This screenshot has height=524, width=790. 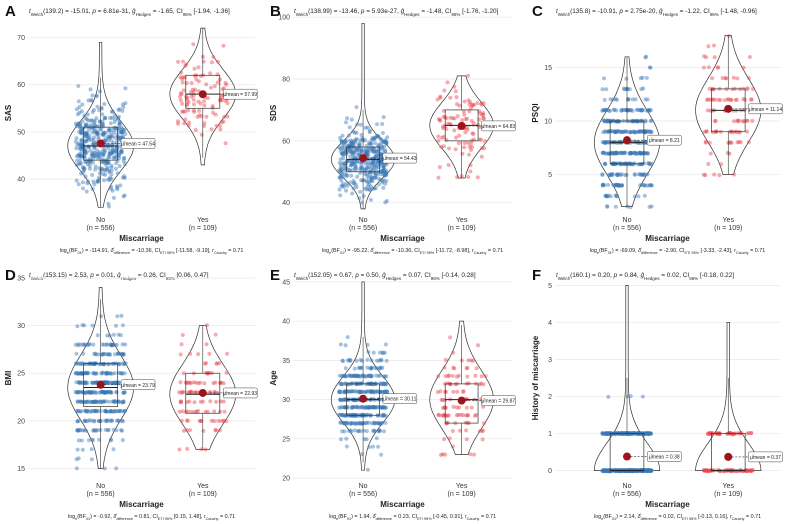 I want to click on mean-label: μ̂mean = 11.14, so click(x=765, y=110).